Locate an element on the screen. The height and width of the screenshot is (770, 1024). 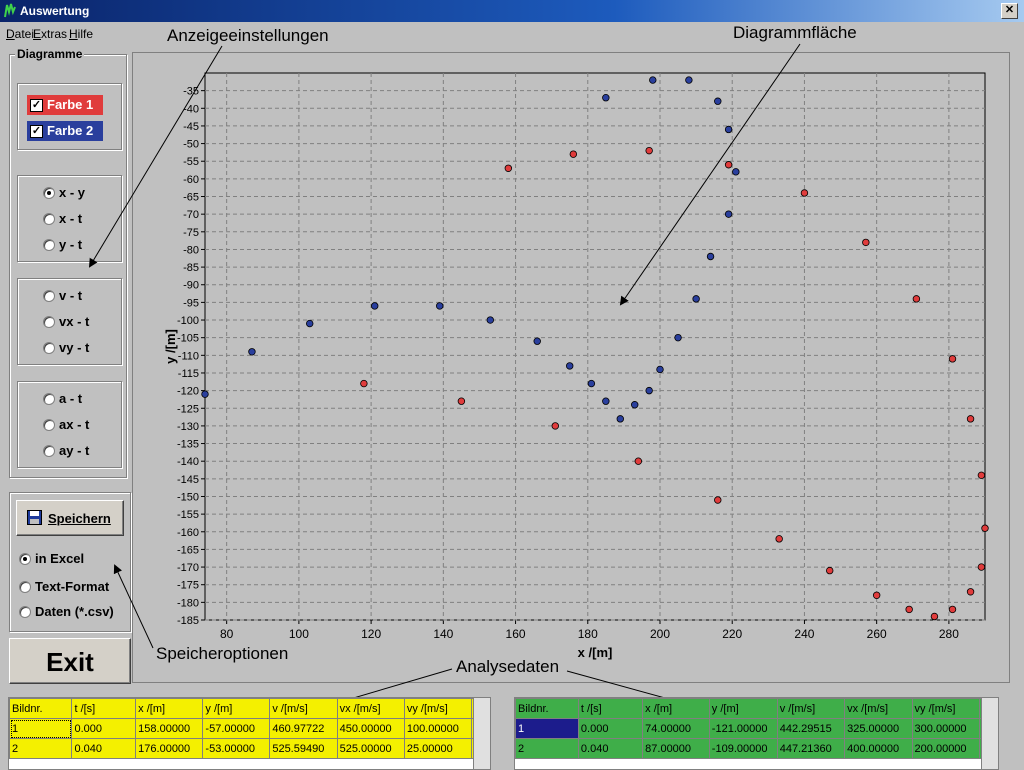
table-cell: -53.00000 is located at coordinates (236, 748).